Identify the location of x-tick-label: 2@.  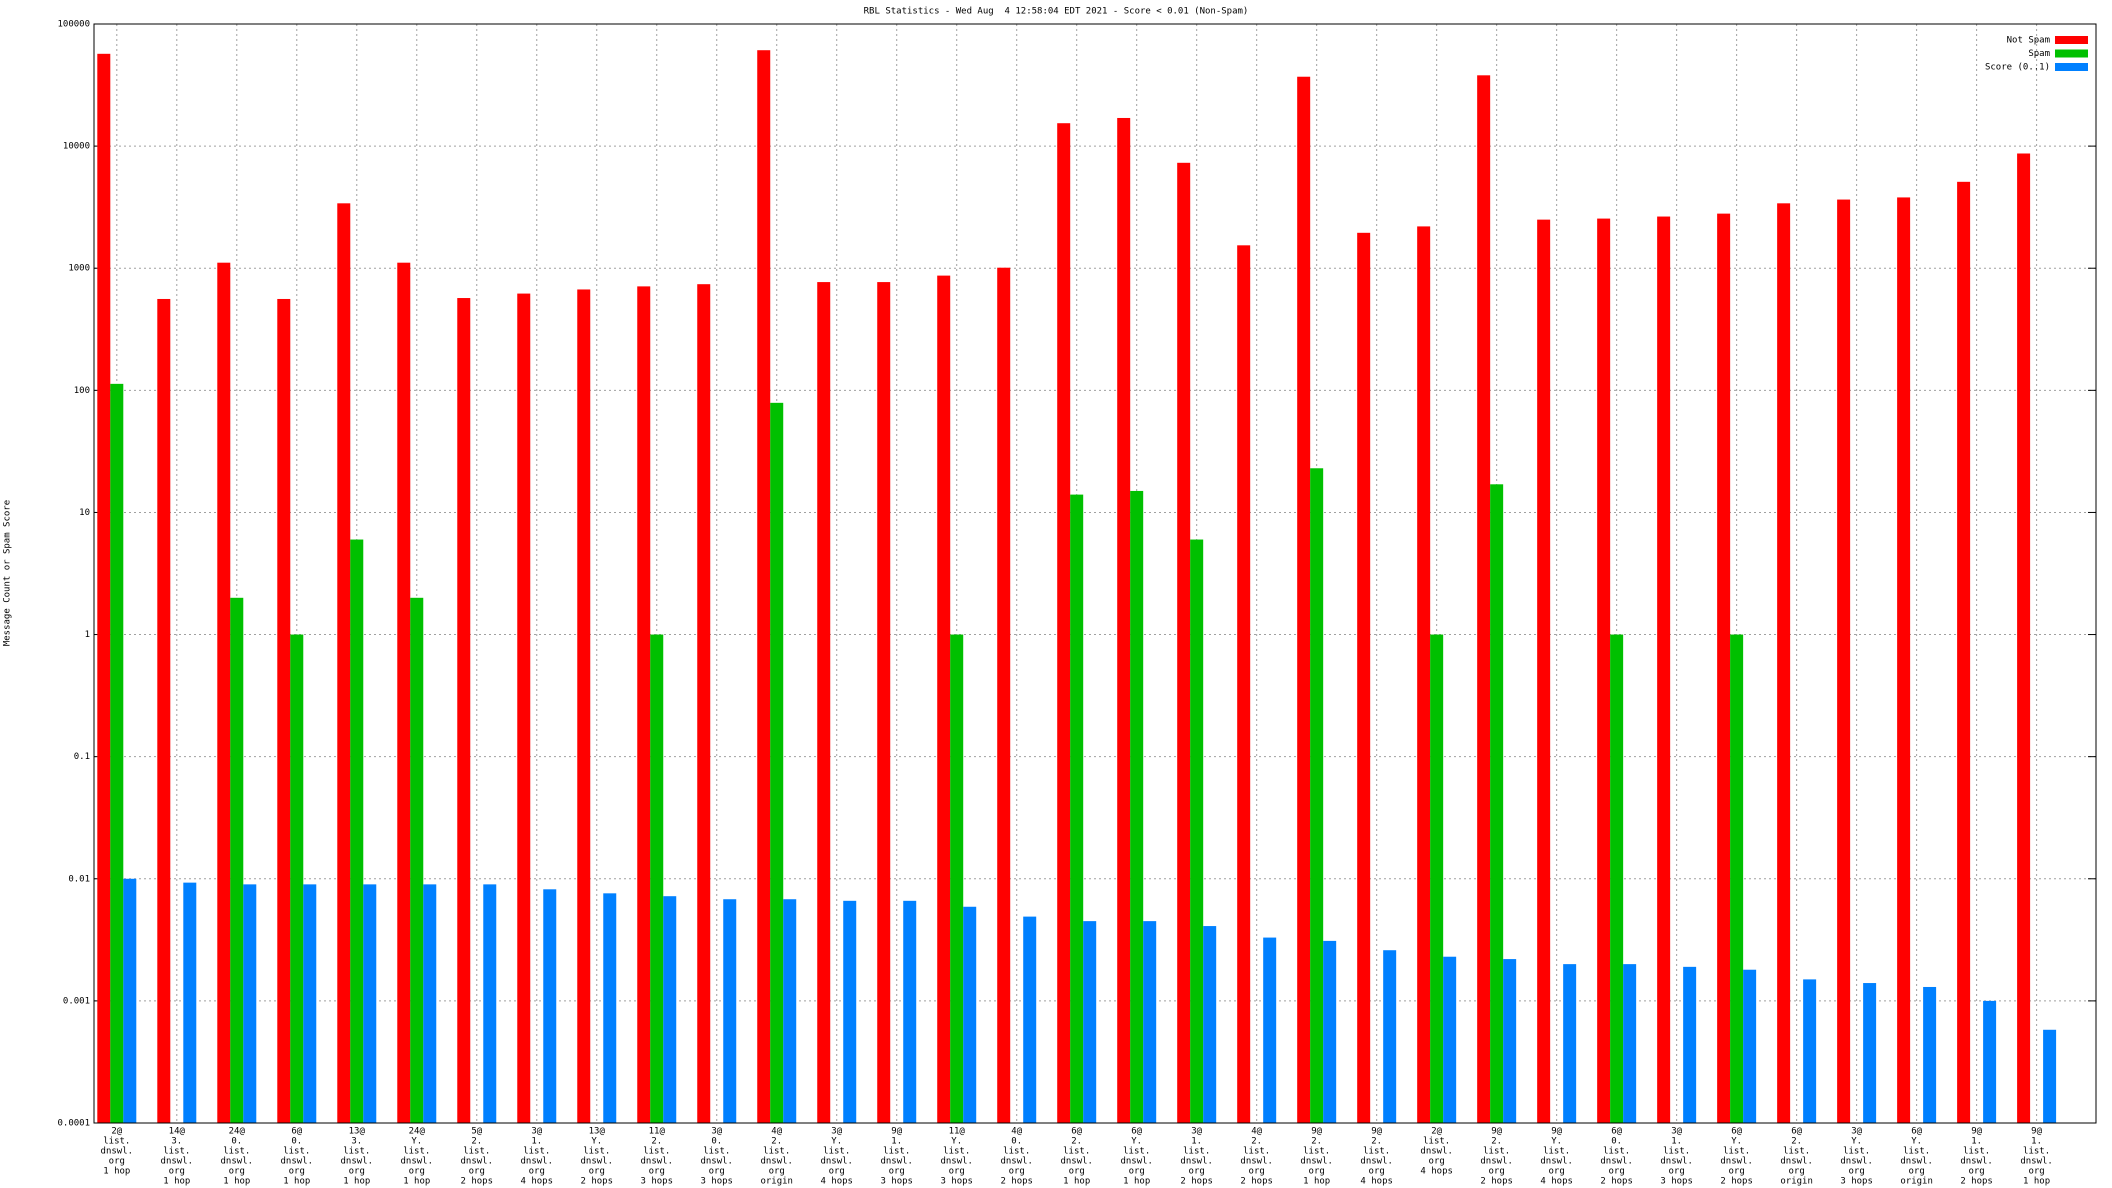
(116, 1132).